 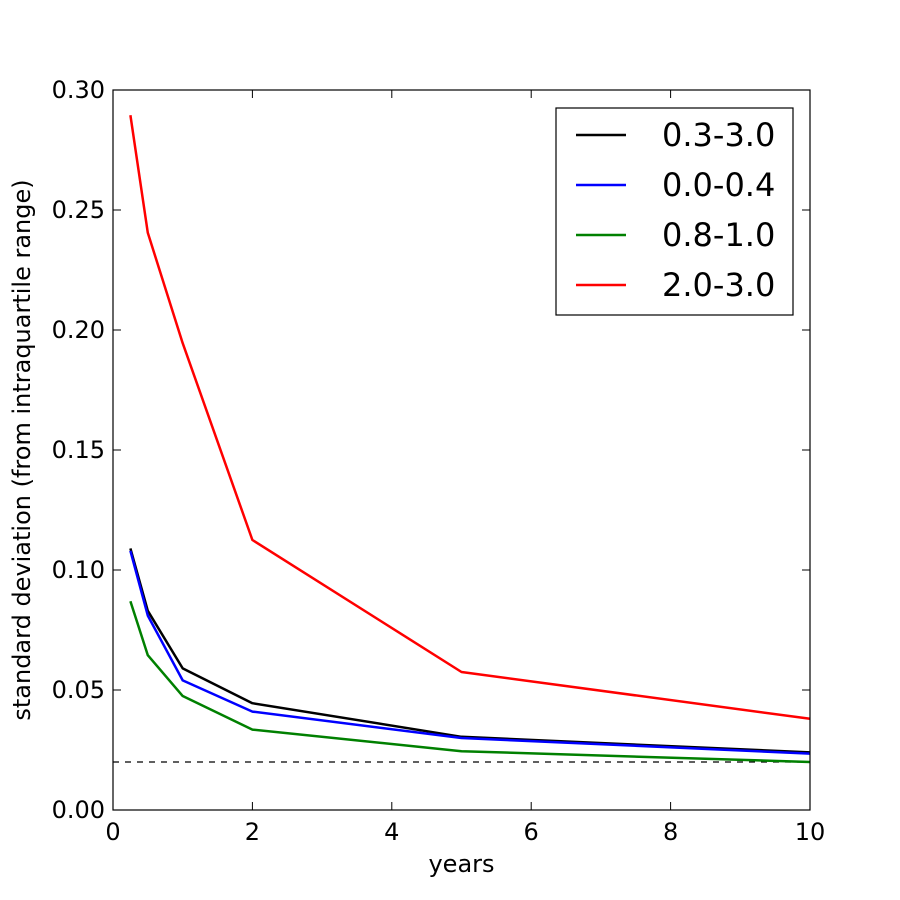 I want to click on x-axis-title: years, so click(x=461, y=864).